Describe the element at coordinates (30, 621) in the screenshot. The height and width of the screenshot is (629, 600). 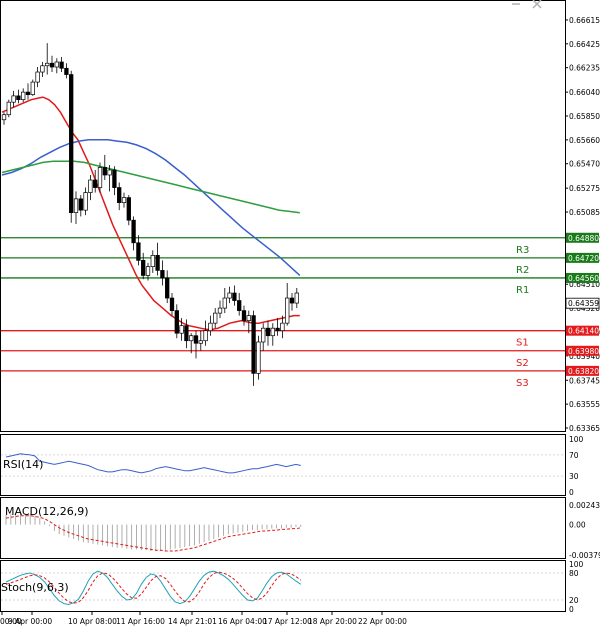
I see `time-tick-label: 9 Apr 00:00` at that location.